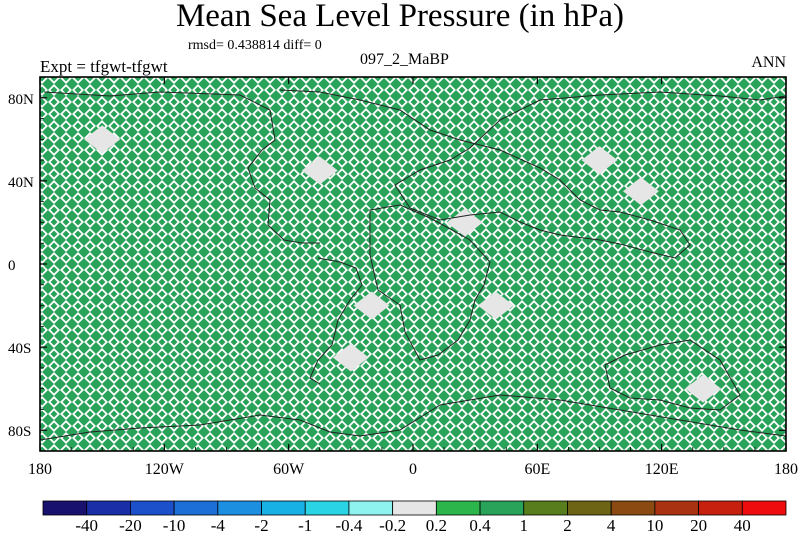 This screenshot has width=800, height=535. Describe the element at coordinates (19, 432) in the screenshot. I see `y-tick-label: 80S` at that location.